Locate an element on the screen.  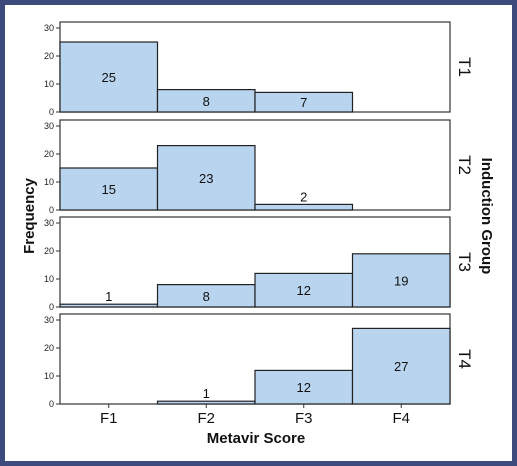
data-label-t1-f2: 8 is located at coordinates (206, 101).